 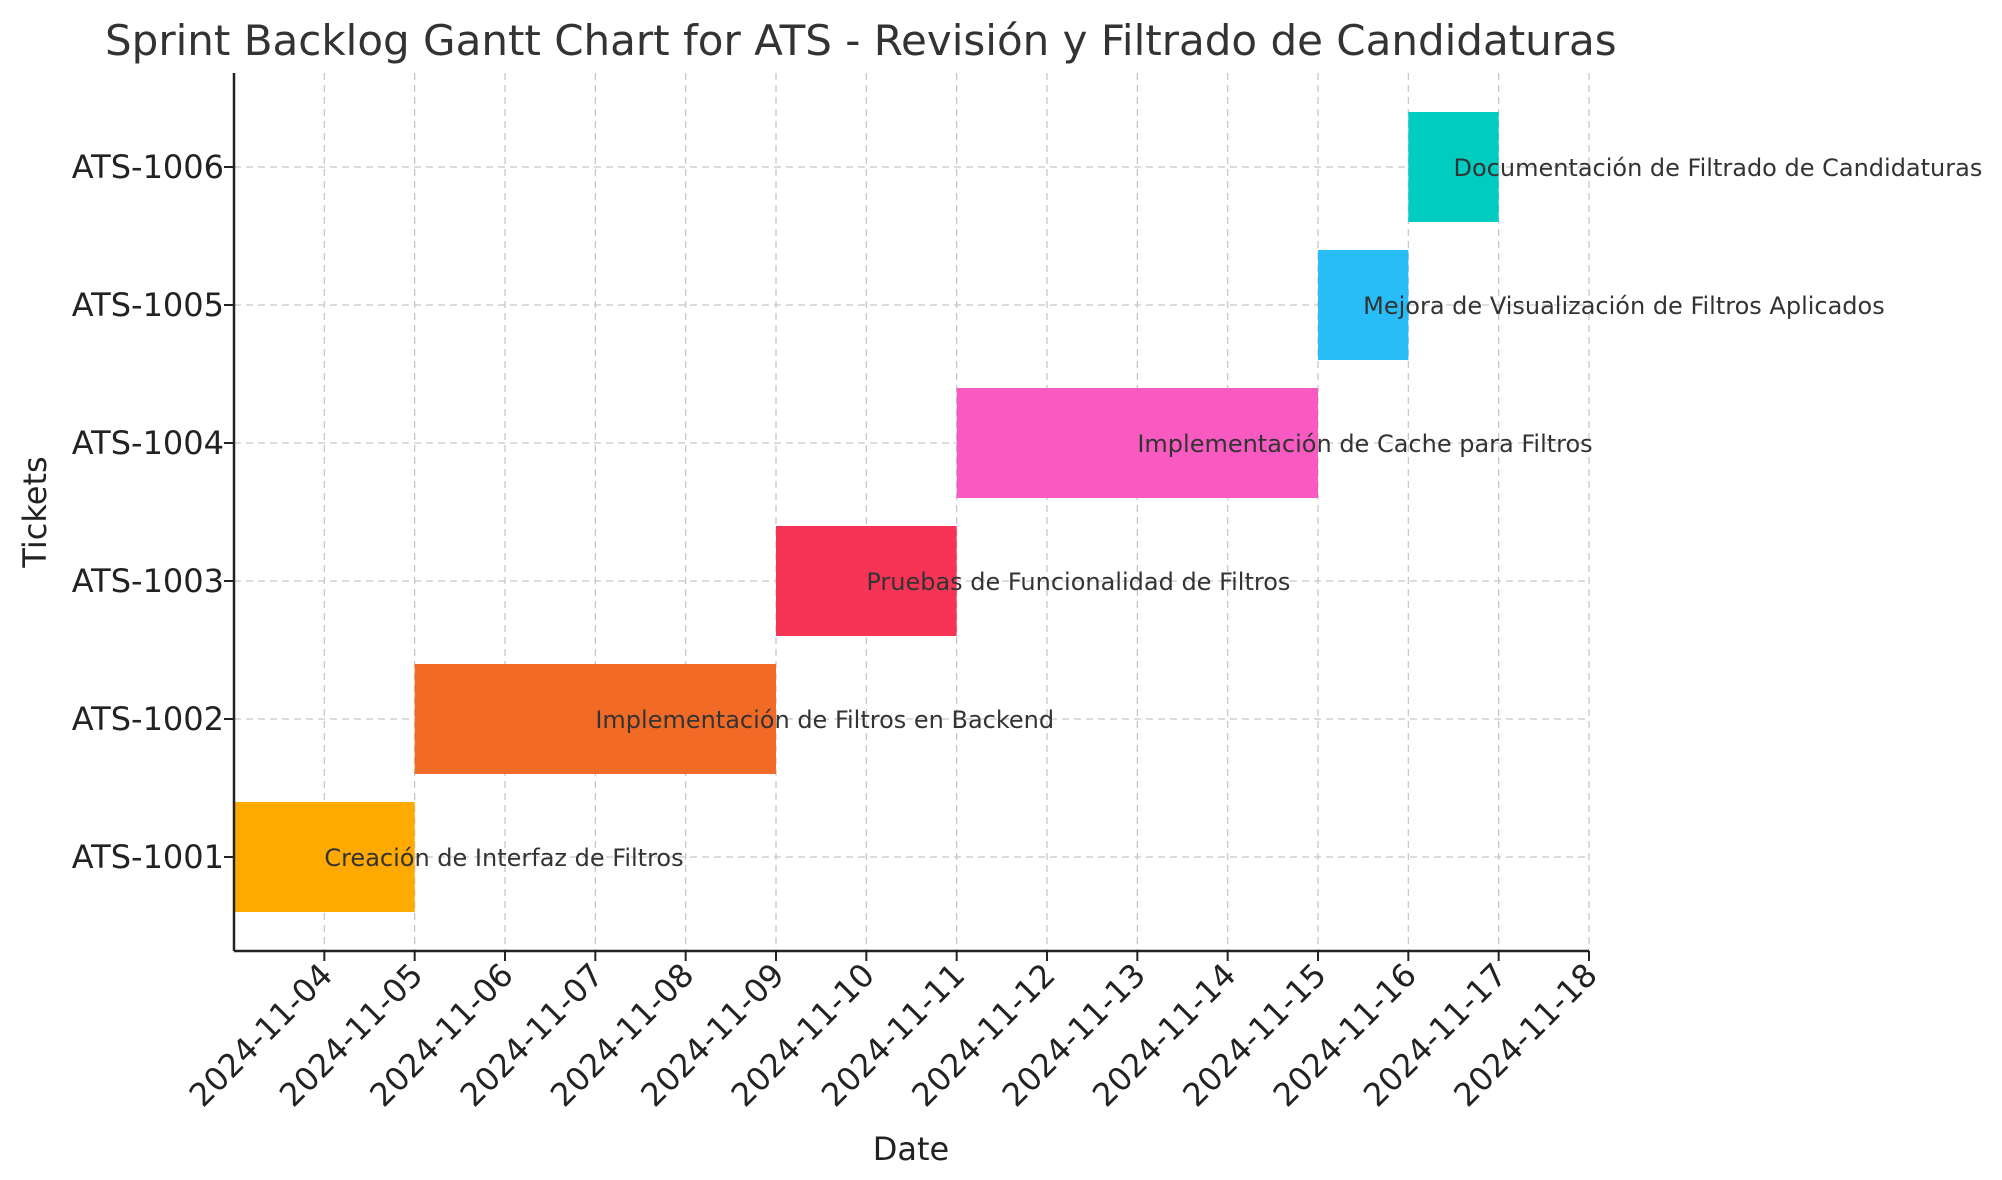 I want to click on y-axis-label: Tickets, so click(x=35, y=512).